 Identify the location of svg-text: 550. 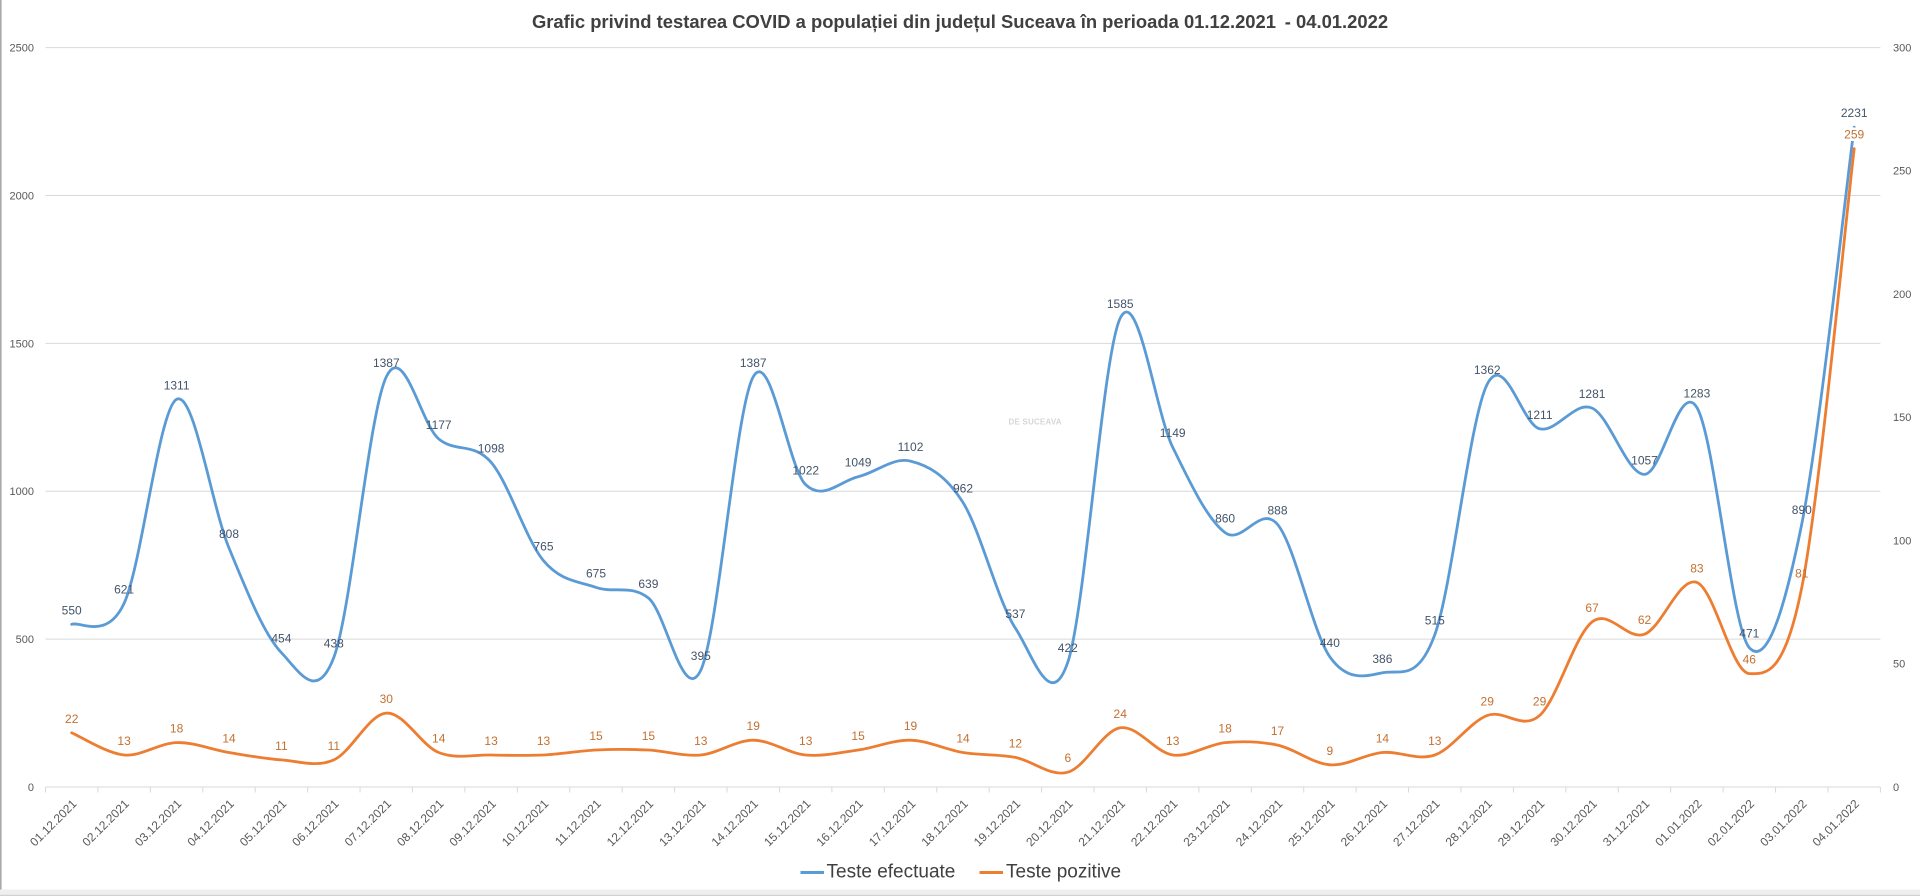
(72, 610).